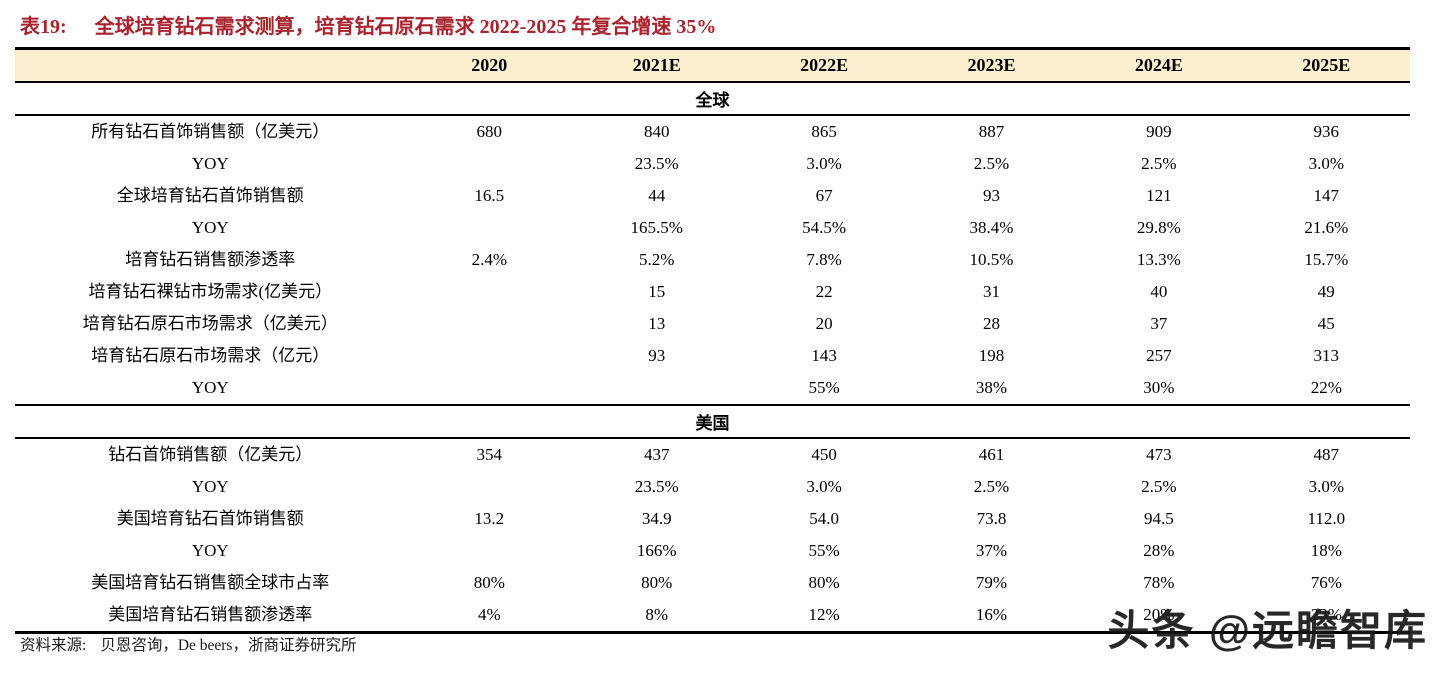 The width and height of the screenshot is (1434, 681). Describe the element at coordinates (657, 65) in the screenshot. I see `year-column-header: 2021E` at that location.